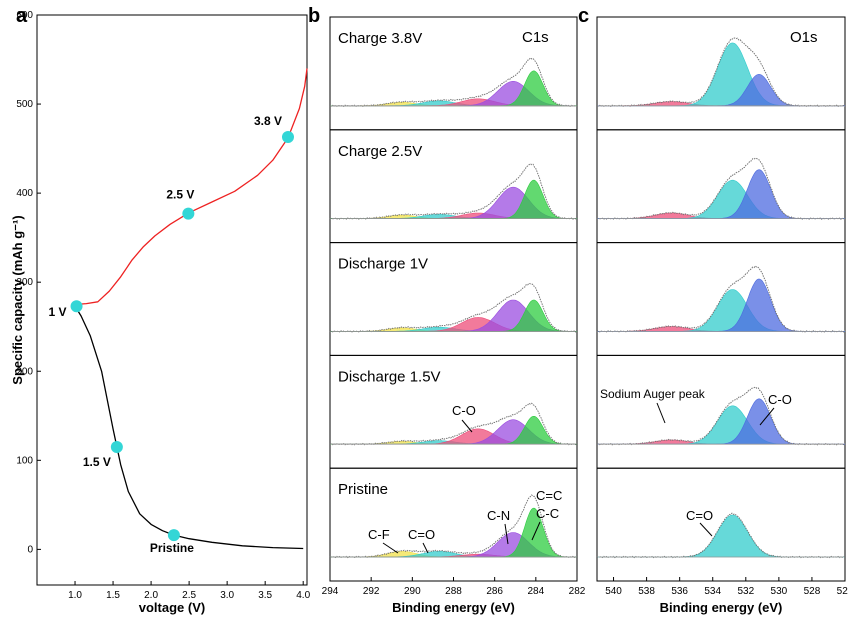 This screenshot has height=622, width=848. Describe the element at coordinates (172, 548) in the screenshot. I see `state-marker-label: Pristine` at that location.